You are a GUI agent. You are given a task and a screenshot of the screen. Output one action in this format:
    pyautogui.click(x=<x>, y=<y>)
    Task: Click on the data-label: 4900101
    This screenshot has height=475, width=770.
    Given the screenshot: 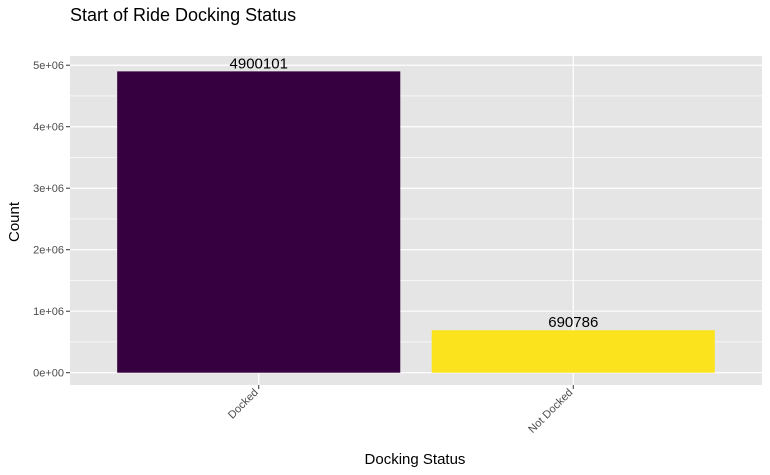 What is the action you would take?
    pyautogui.click(x=259, y=63)
    